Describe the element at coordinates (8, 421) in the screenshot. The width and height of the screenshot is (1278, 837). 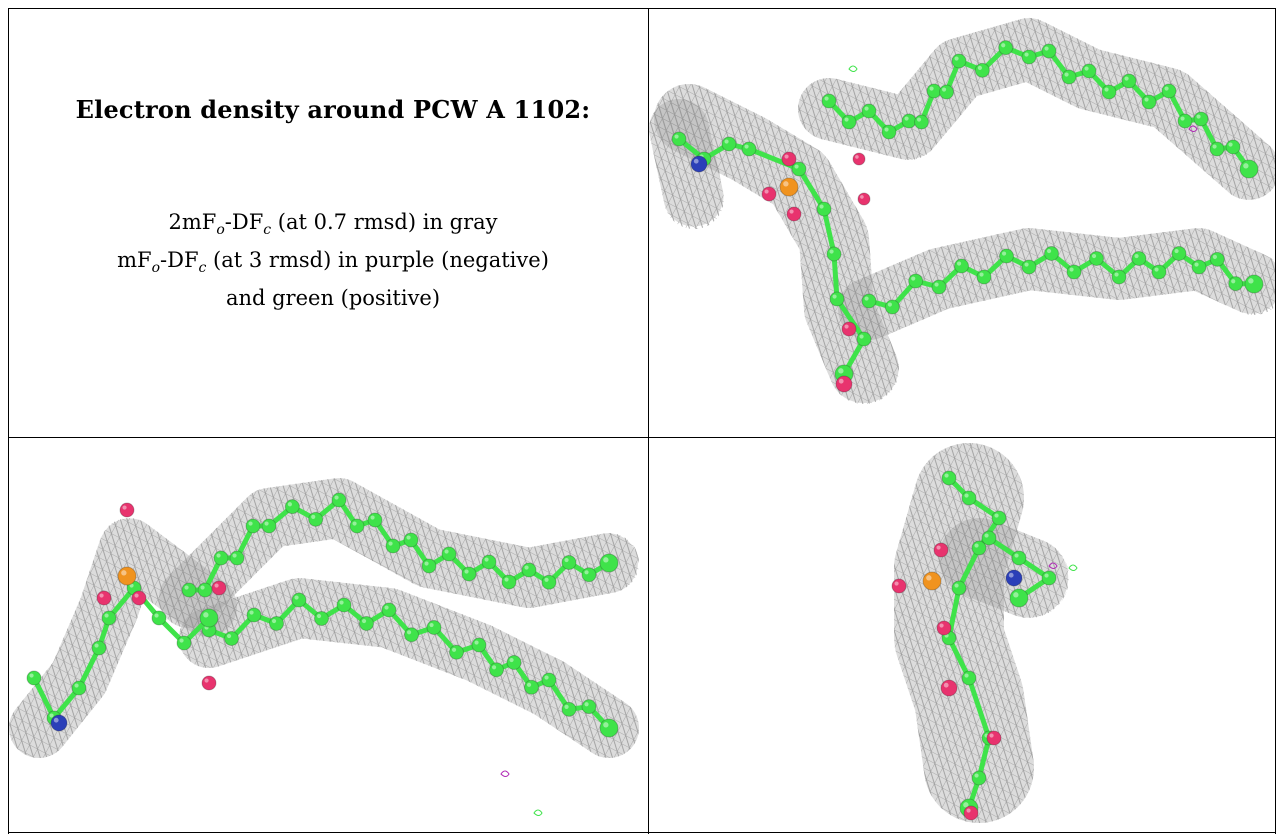
I see `left-border` at that location.